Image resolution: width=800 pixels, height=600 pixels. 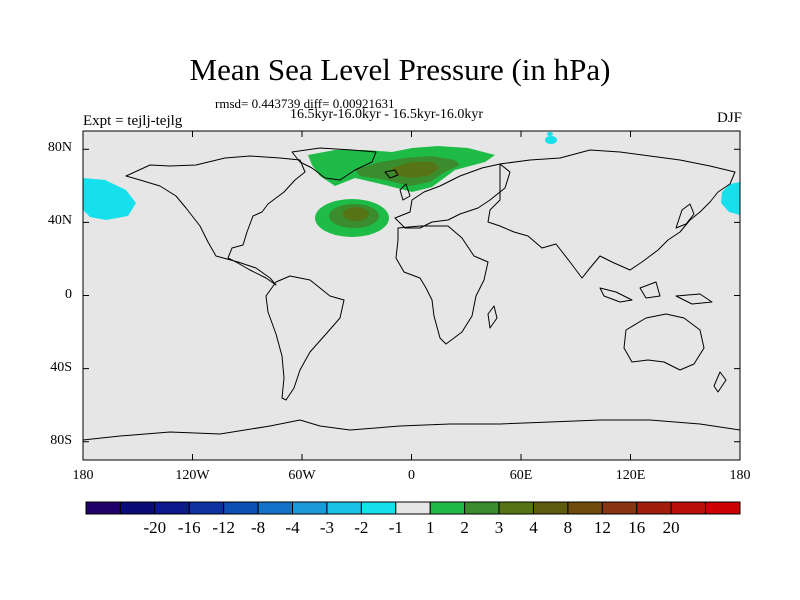 I want to click on lon-label: 60W, so click(x=302, y=475).